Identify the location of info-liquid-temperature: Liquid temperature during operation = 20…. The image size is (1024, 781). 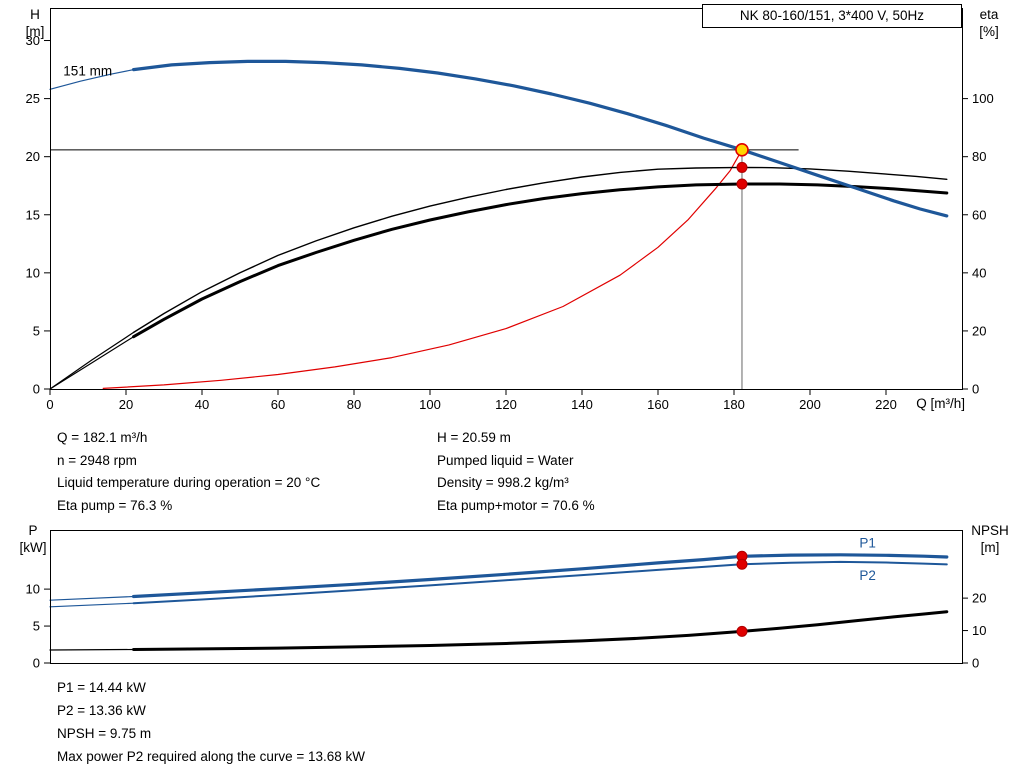
(189, 483).